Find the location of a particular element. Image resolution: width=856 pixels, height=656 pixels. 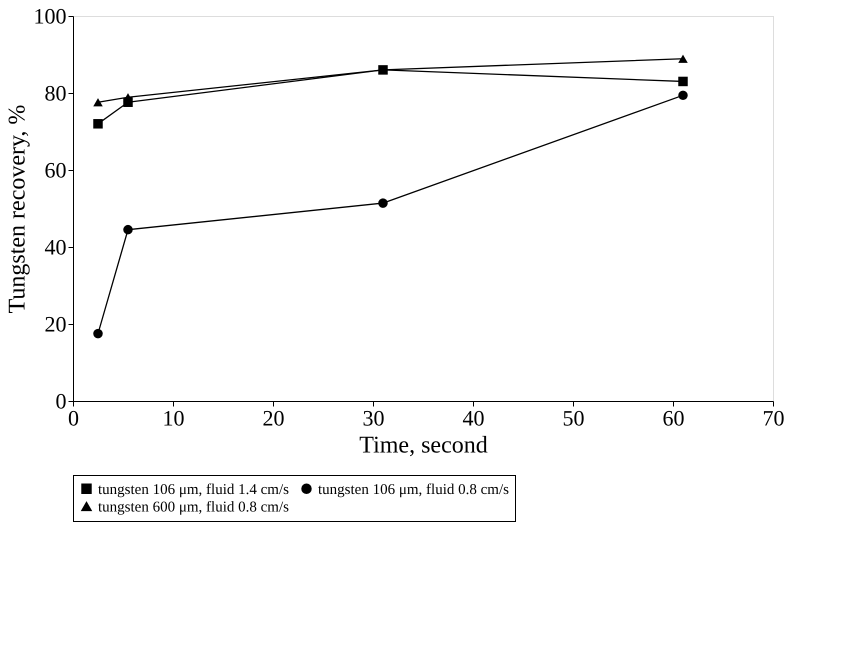

x-tick-label: 50 is located at coordinates (573, 418).